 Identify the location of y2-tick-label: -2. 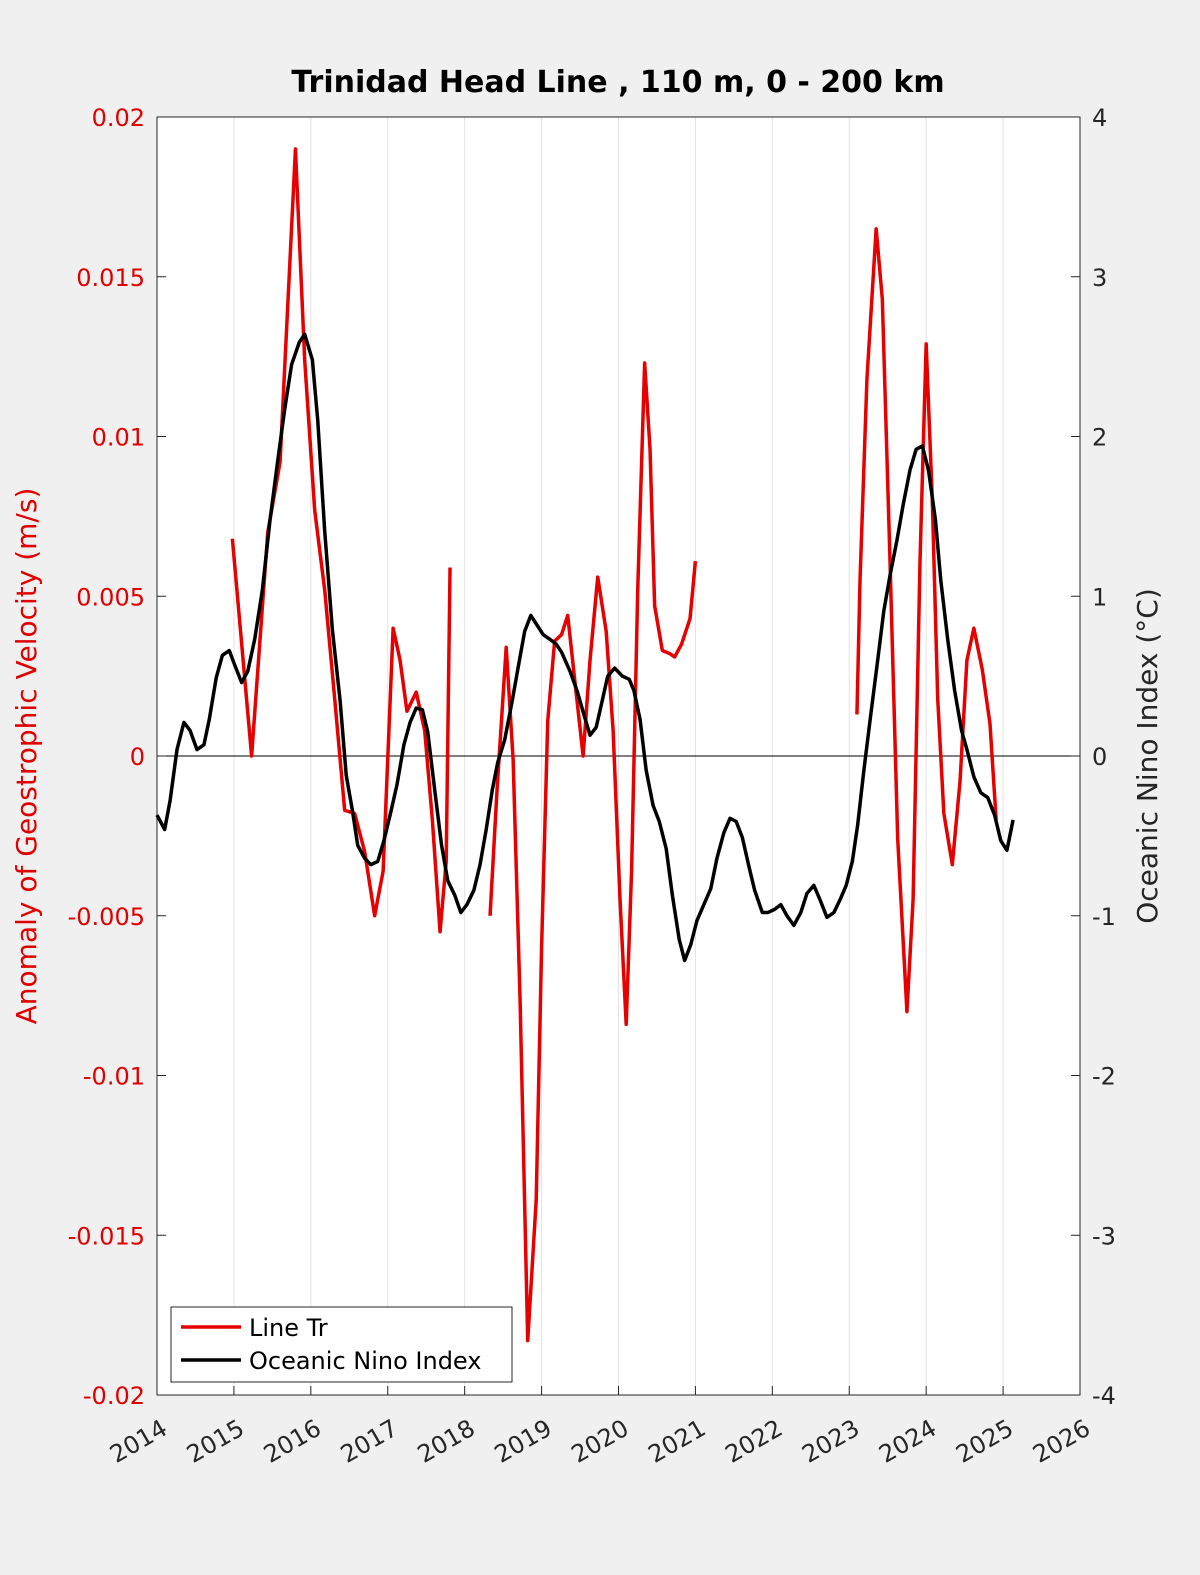
(1104, 1077).